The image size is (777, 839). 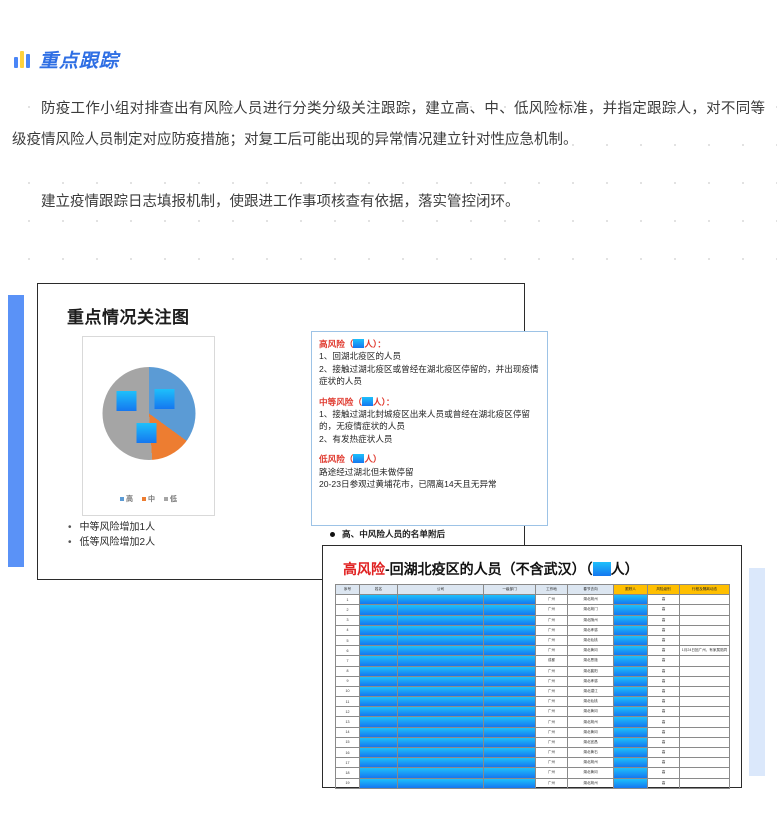 I want to click on table-row: 7 成都 湖北恩施 高, so click(x=532, y=661).